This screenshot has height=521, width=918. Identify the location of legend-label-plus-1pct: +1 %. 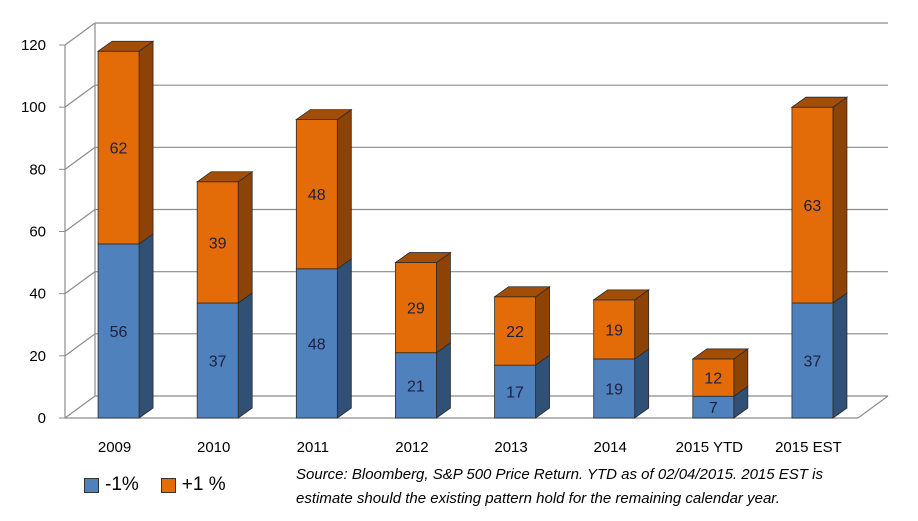
(203, 484).